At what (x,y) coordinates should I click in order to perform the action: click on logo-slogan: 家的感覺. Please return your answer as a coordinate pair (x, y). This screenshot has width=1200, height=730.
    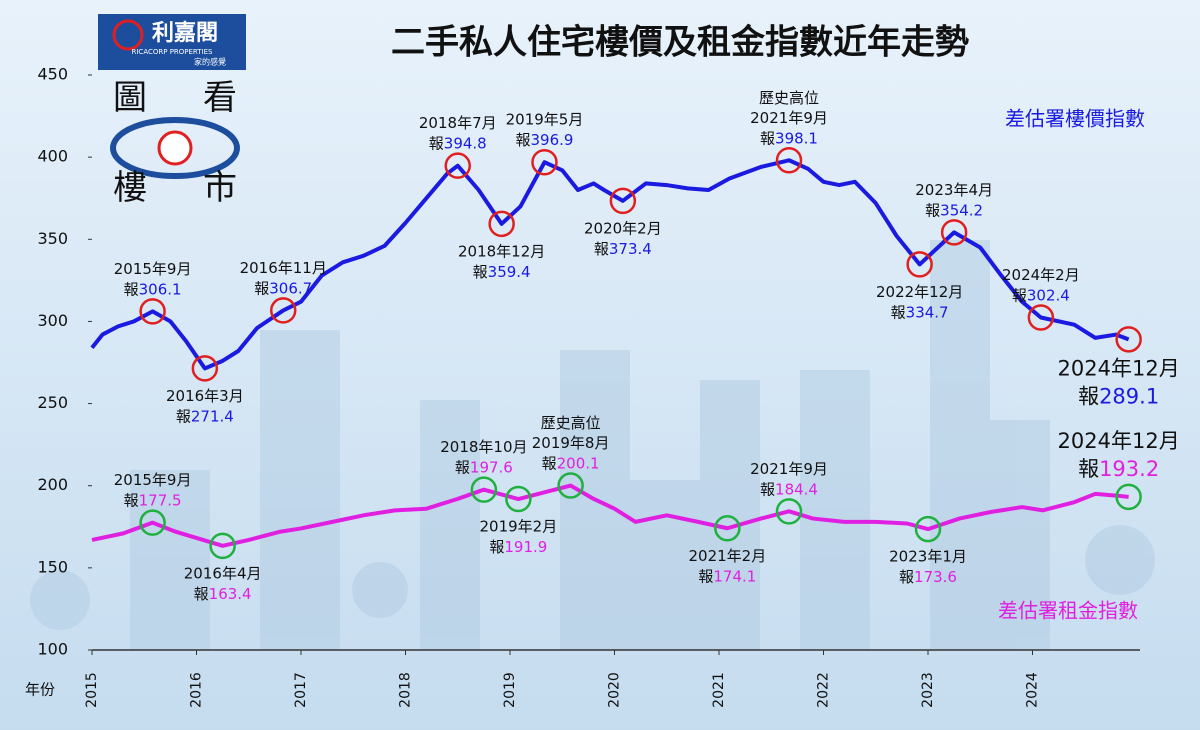
    Looking at the image, I should click on (210, 62).